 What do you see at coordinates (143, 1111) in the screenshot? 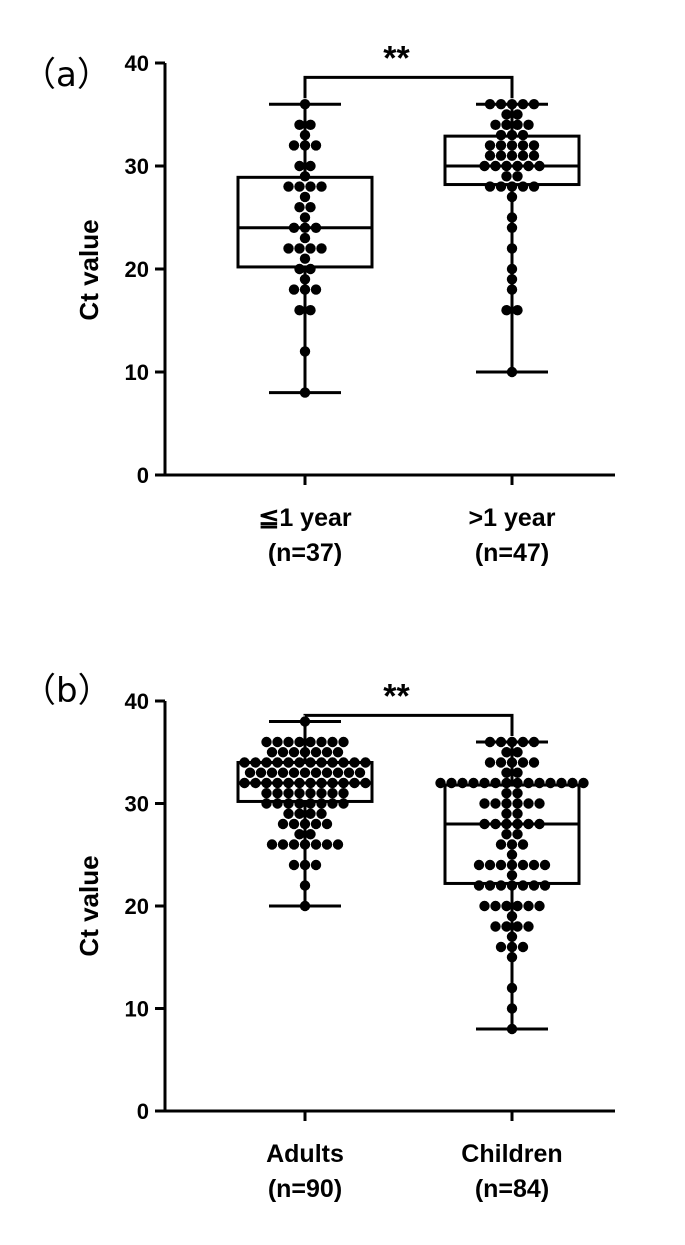
I see `y-tick-label-b-0: 0` at bounding box center [143, 1111].